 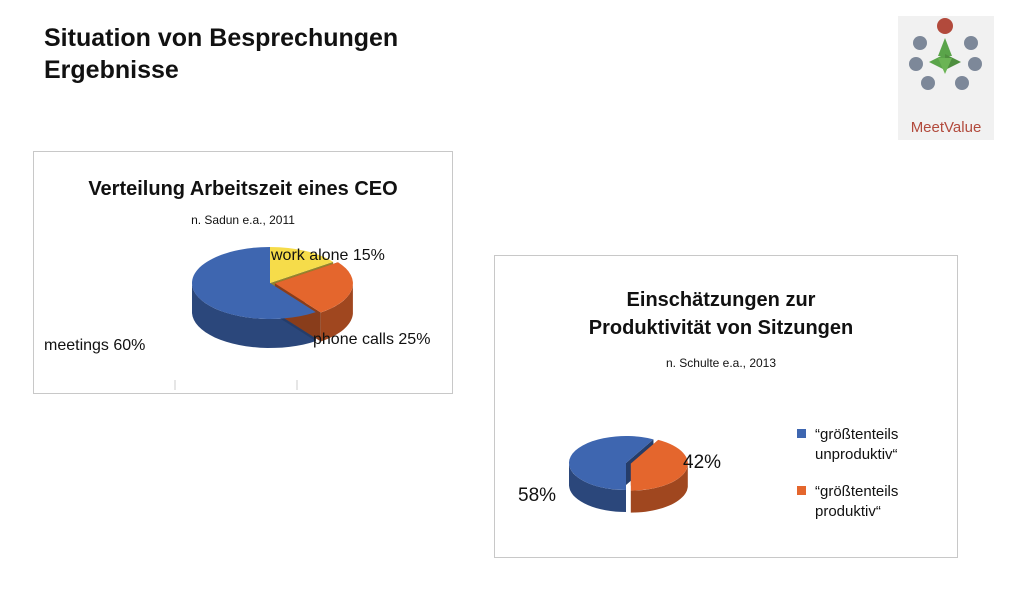 I want to click on logo-icon, so click(x=945, y=54).